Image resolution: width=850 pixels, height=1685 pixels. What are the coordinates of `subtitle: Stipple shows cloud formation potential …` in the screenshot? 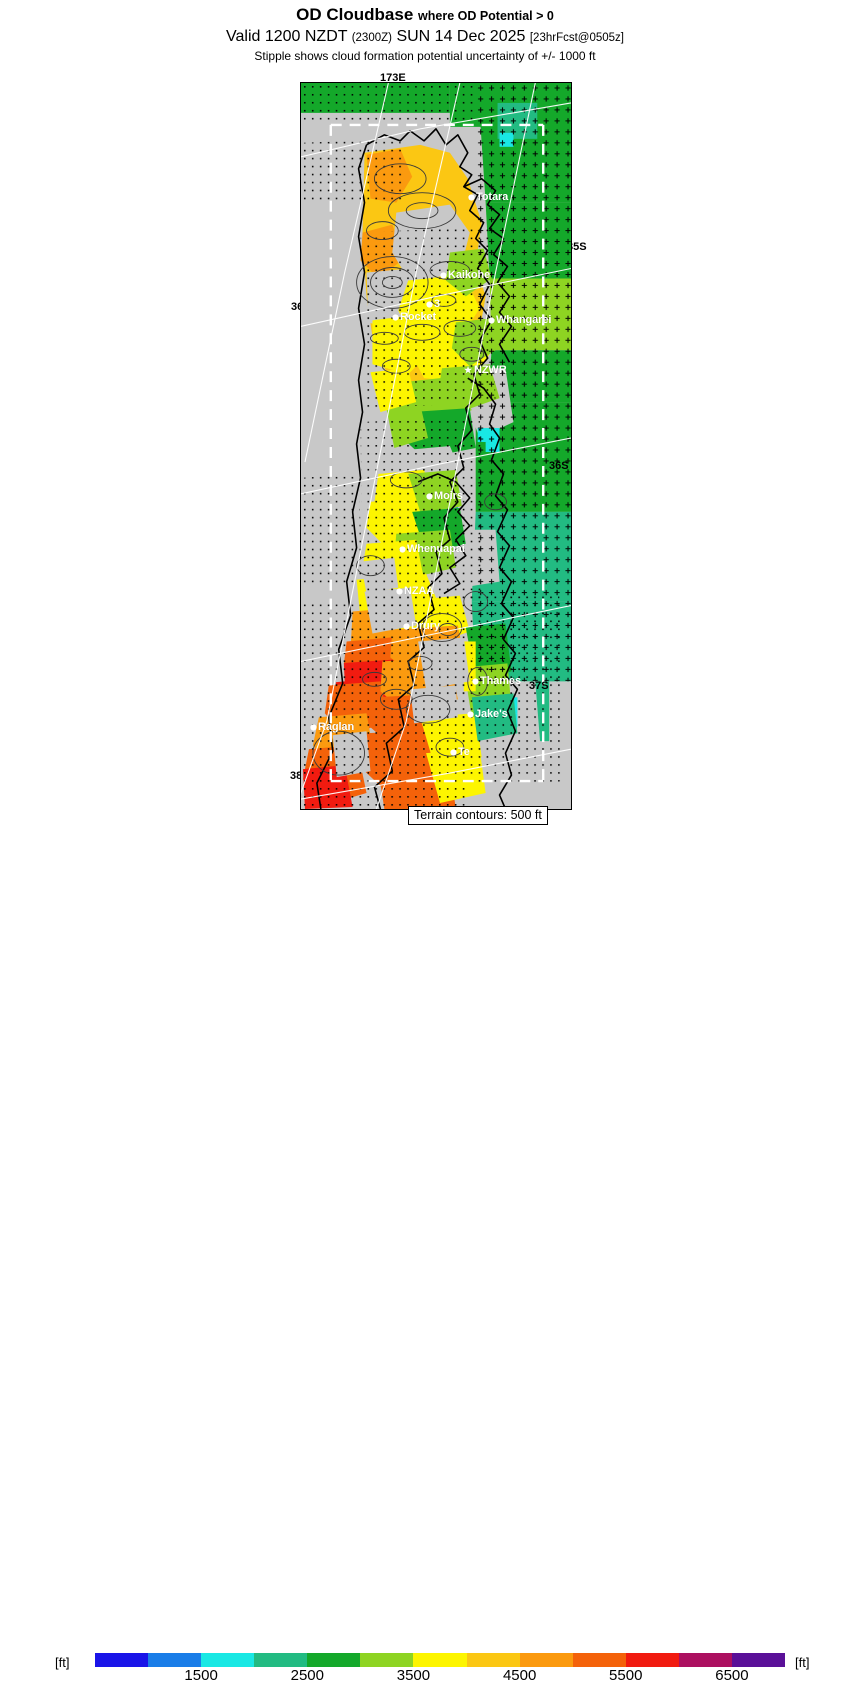 It's located at (425, 56).